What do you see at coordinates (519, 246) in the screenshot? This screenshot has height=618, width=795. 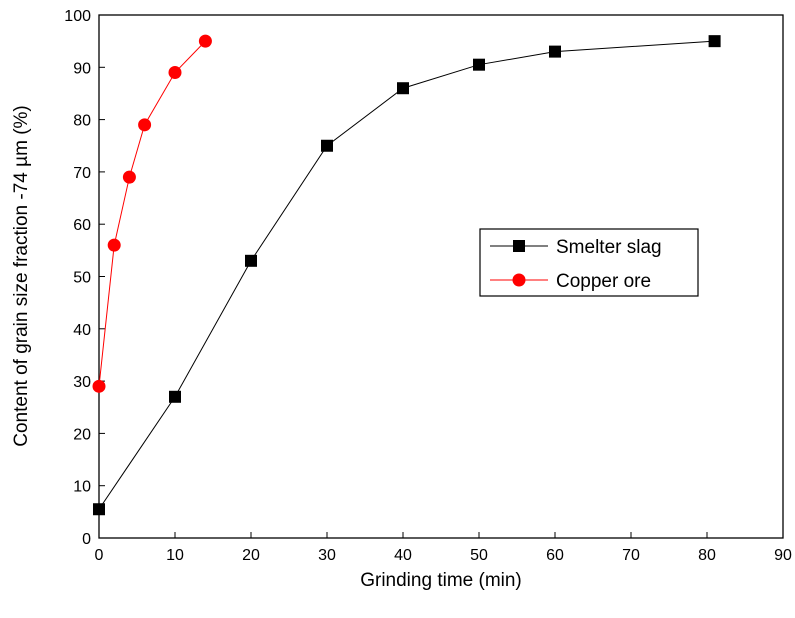 I see `legend-marker-smelter-slag` at bounding box center [519, 246].